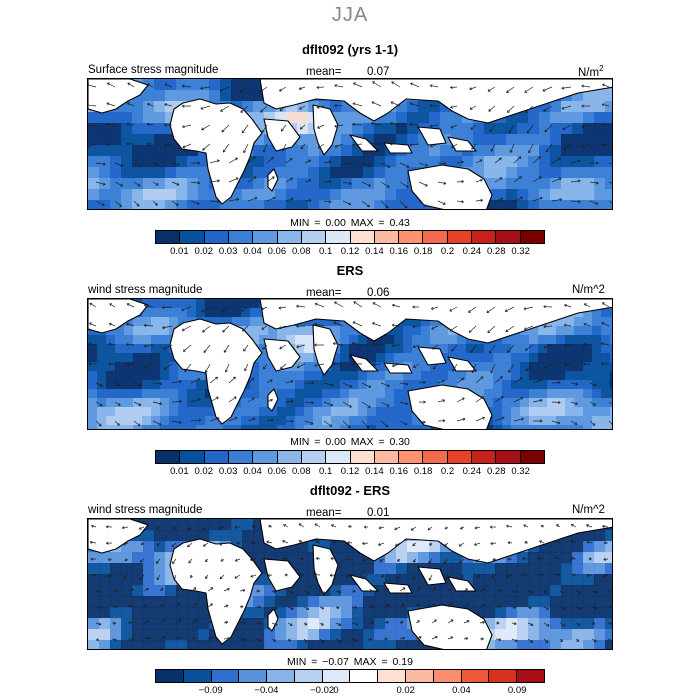 The width and height of the screenshot is (700, 700). I want to click on panel-1-min-label: MIN =, so click(305, 223).